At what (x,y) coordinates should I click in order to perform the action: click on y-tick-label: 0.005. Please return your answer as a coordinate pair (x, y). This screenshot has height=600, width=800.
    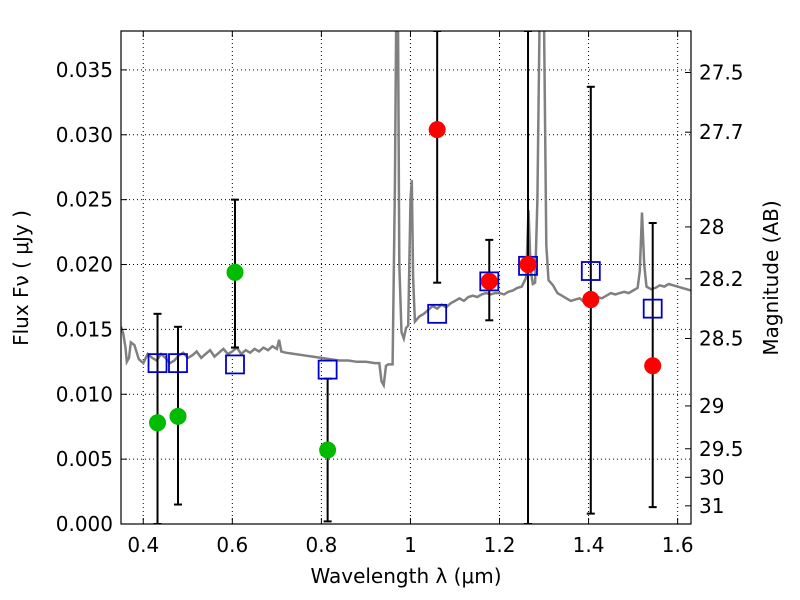
    Looking at the image, I should click on (84, 459).